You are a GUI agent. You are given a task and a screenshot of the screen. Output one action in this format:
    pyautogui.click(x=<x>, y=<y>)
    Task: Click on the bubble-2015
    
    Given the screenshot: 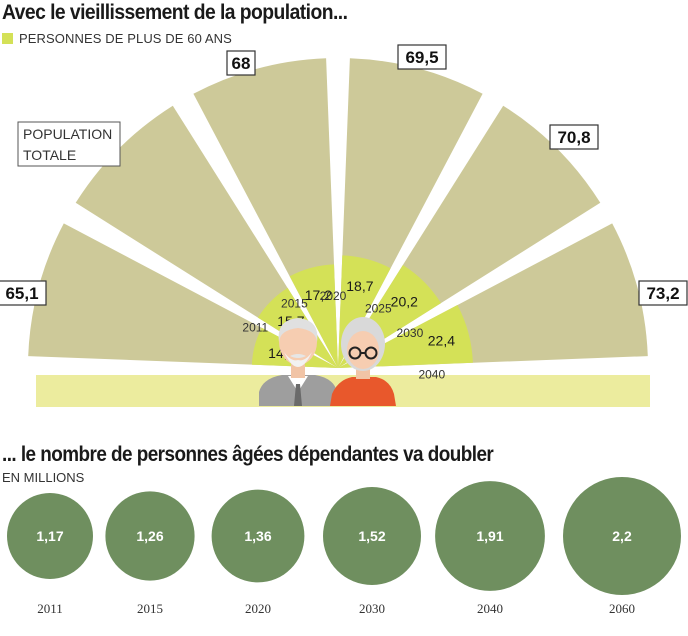 What is the action you would take?
    pyautogui.click(x=150, y=536)
    